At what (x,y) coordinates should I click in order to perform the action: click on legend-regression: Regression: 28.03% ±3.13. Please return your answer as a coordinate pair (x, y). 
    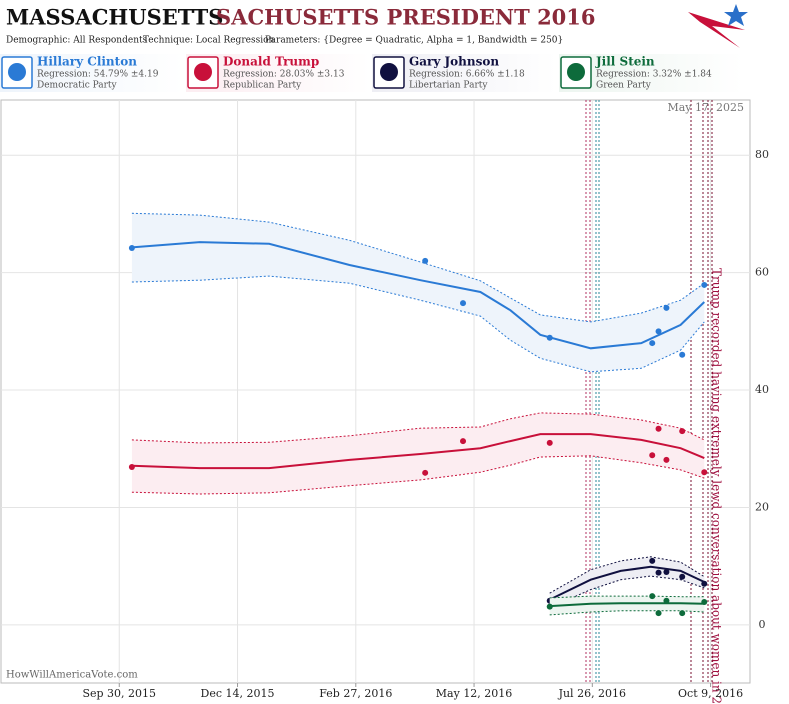
    Looking at the image, I should click on (284, 75).